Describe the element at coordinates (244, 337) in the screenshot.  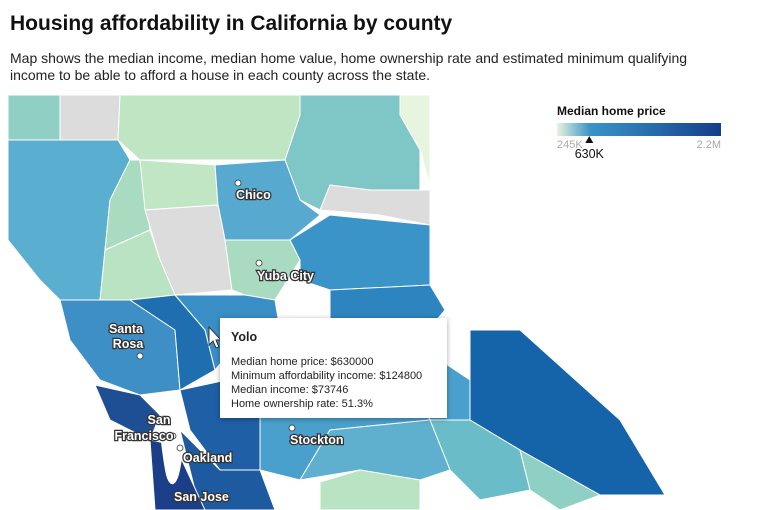
I see `tooltip-title: Yolo` at that location.